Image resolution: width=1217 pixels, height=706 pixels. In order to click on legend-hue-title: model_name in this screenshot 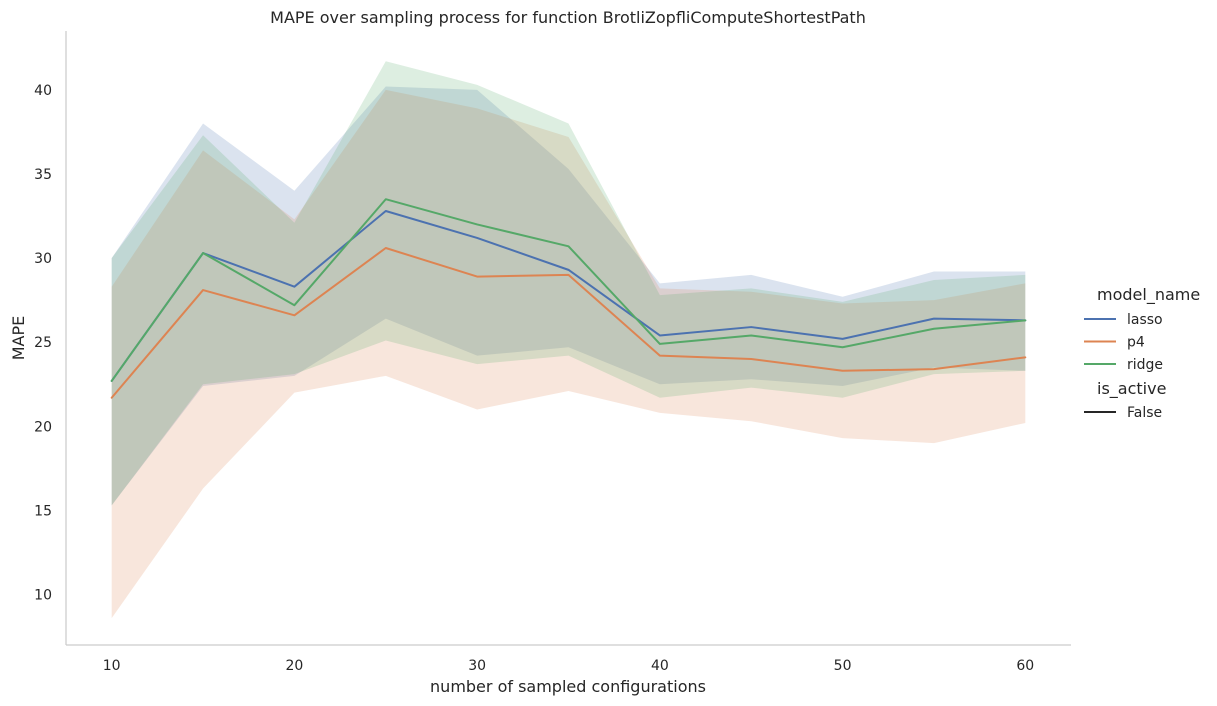, I will do `click(1148, 295)`.